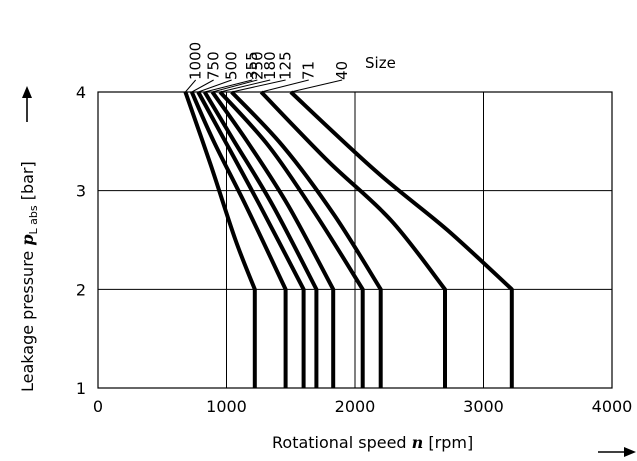 The height and width of the screenshot is (461, 637). I want to click on legend-title: Size, so click(380, 63).